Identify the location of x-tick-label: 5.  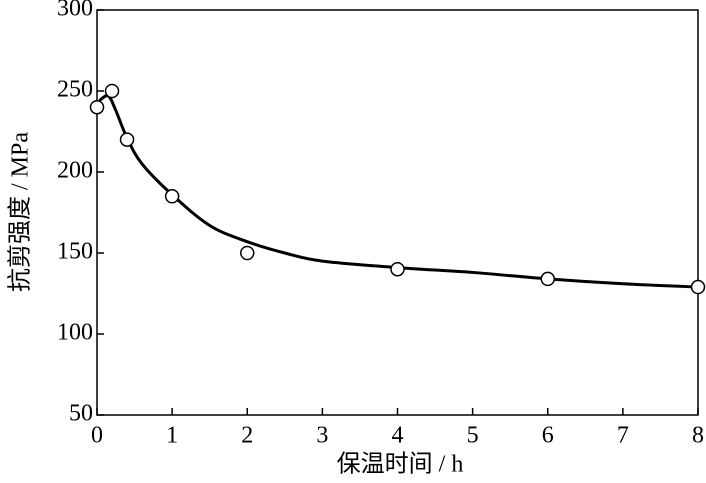
(473, 436).